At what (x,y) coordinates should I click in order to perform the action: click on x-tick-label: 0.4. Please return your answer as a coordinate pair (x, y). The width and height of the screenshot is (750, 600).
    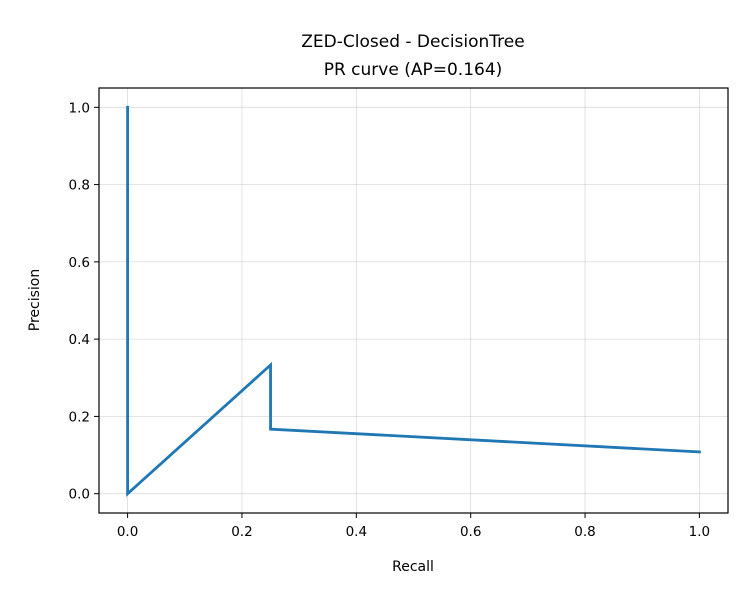
    Looking at the image, I should click on (356, 532).